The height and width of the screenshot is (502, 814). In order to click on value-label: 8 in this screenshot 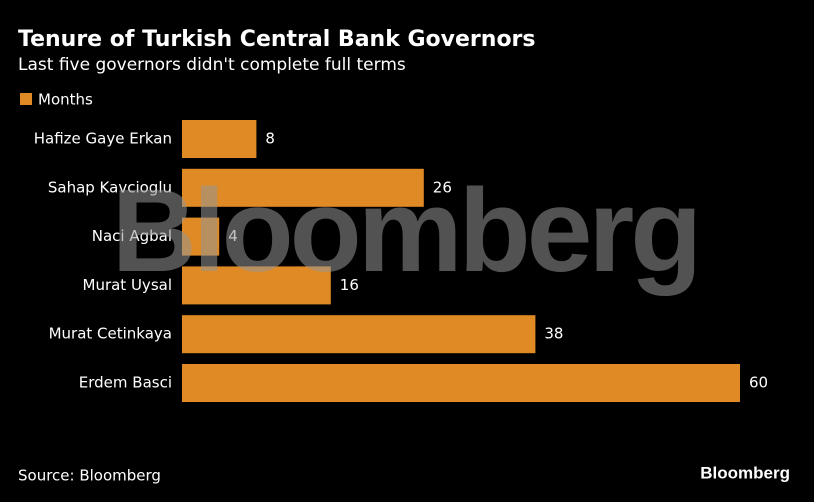, I will do `click(270, 139)`.